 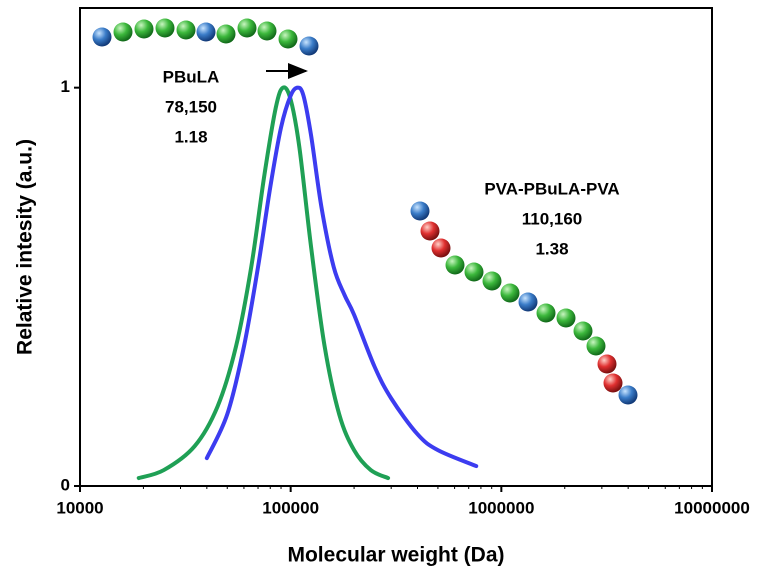 I want to click on annotation: 1.18, so click(x=190, y=136).